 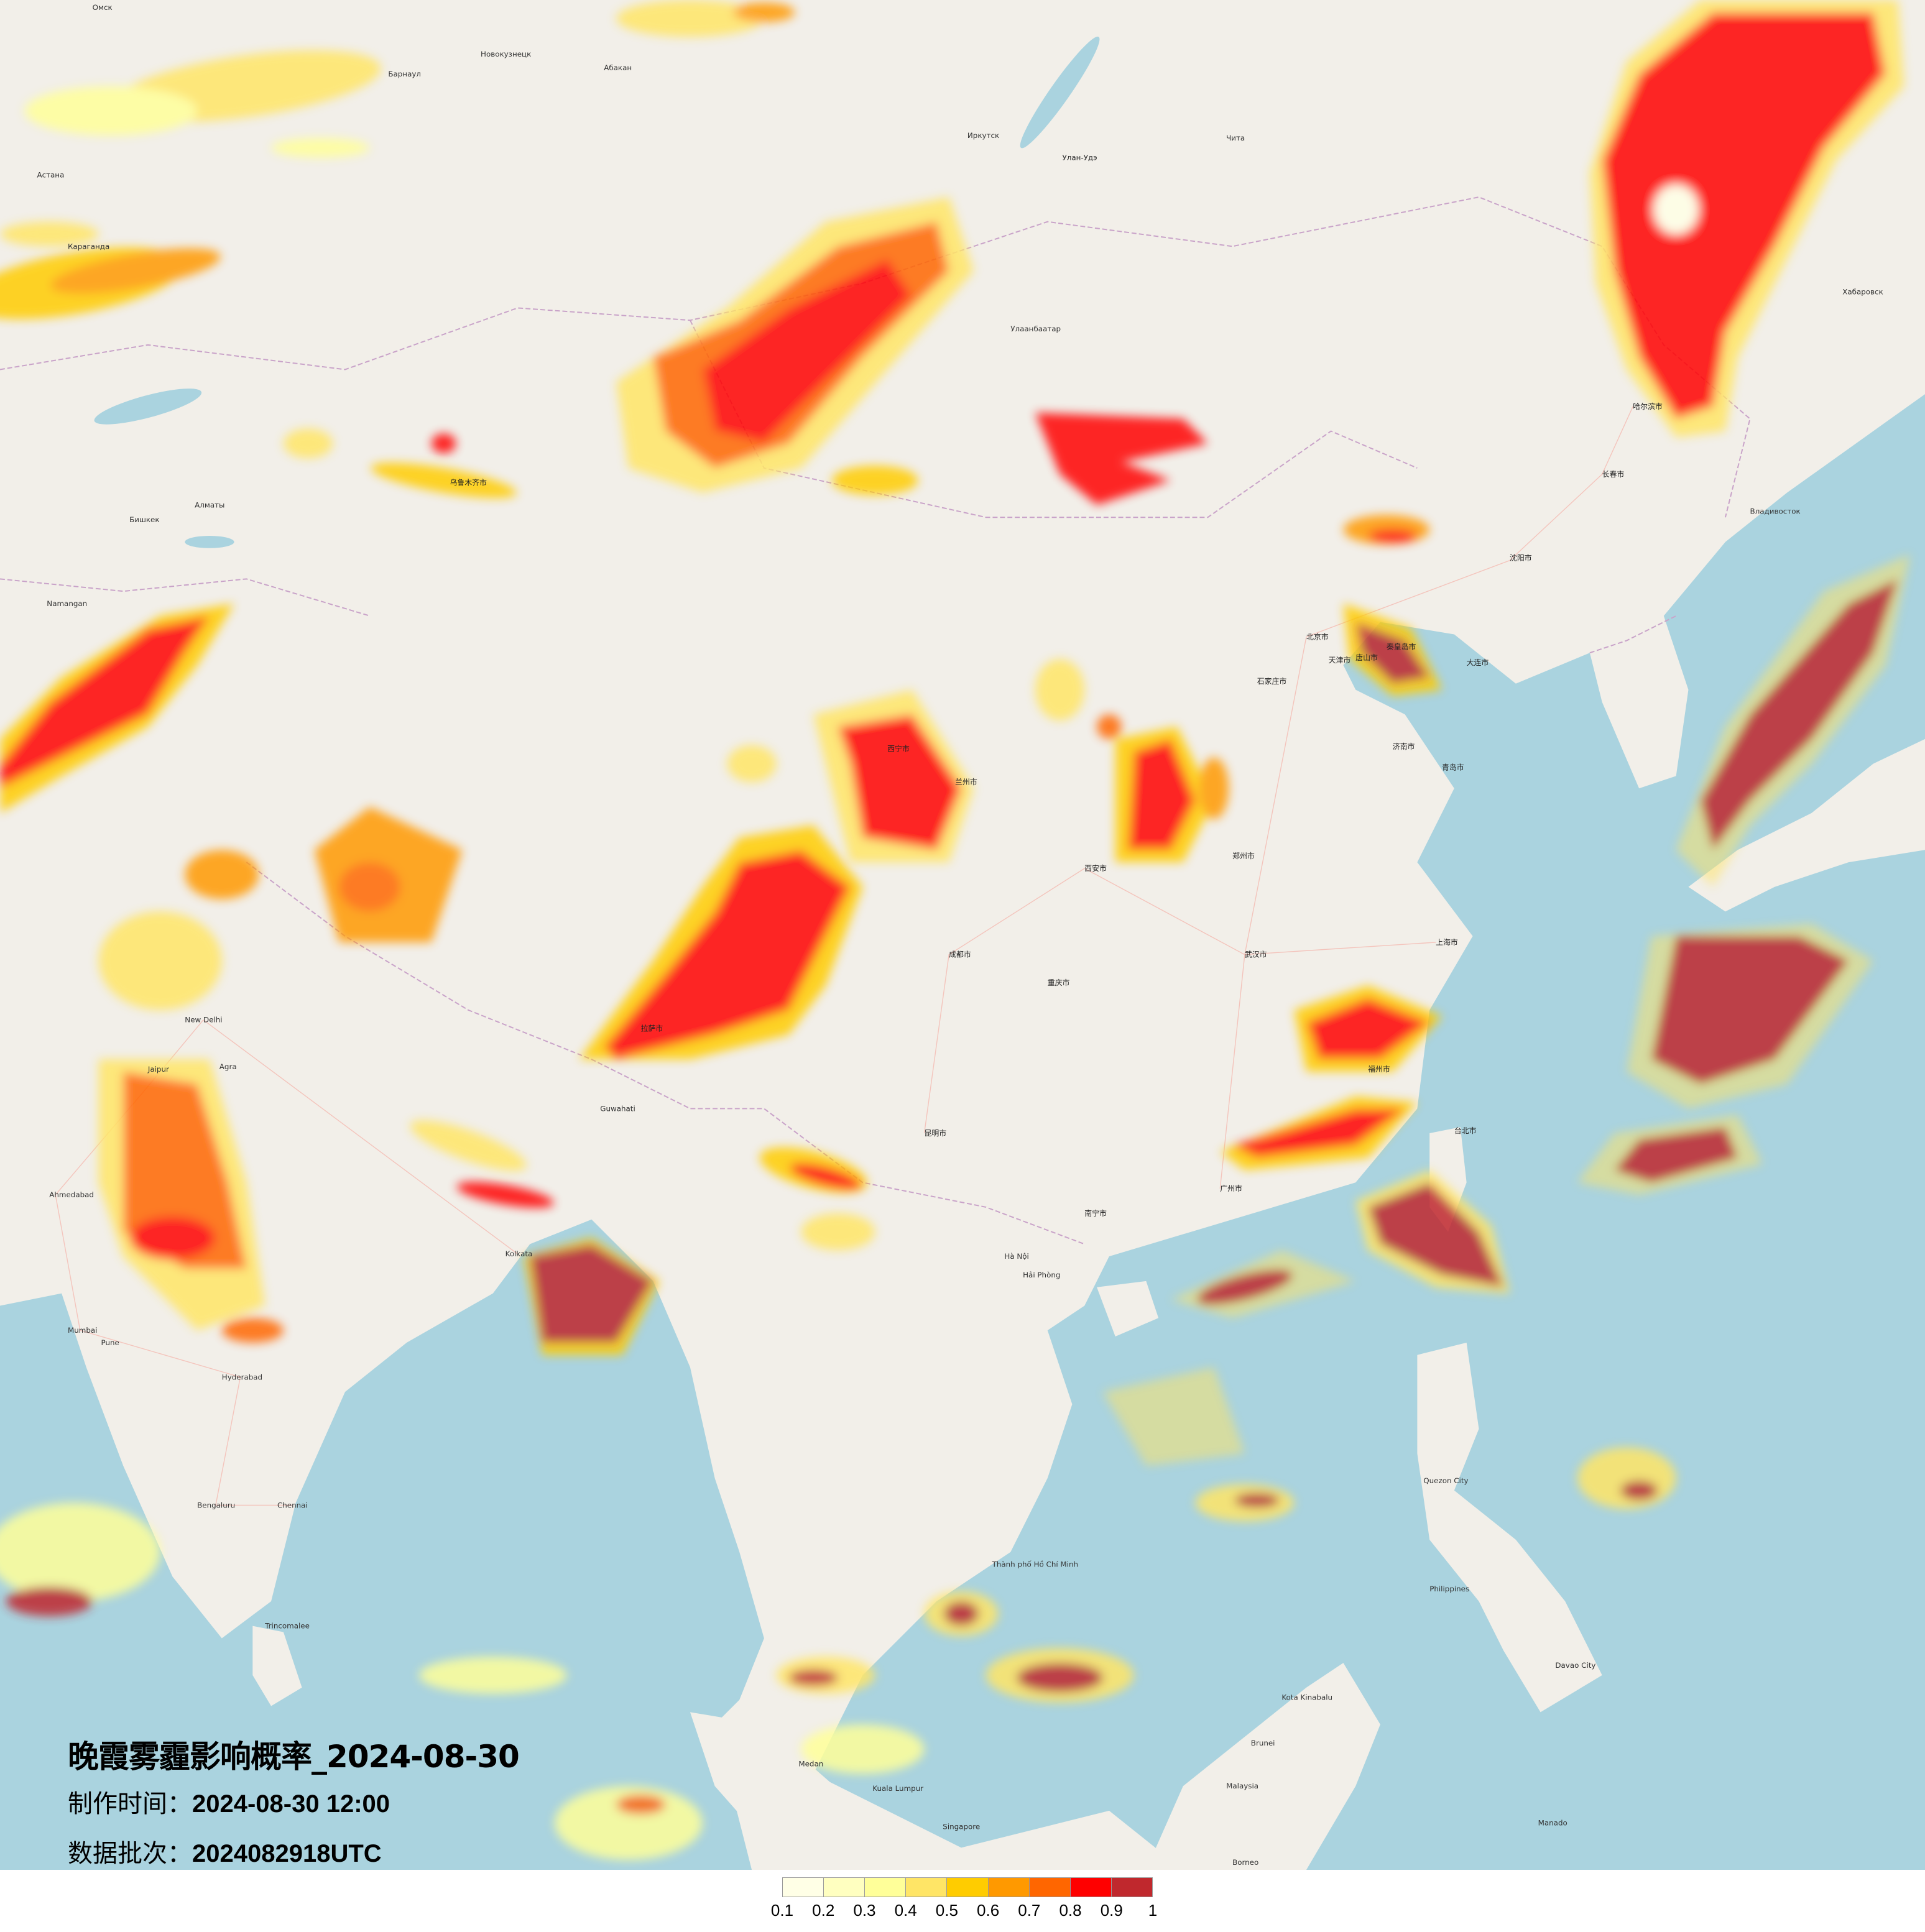 I want to click on japan, so click(x=1806, y=825).